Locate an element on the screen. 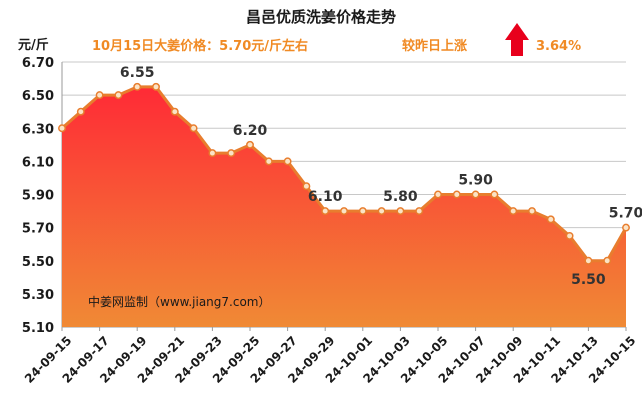  y-tick-label: 5.90 is located at coordinates (38, 196).